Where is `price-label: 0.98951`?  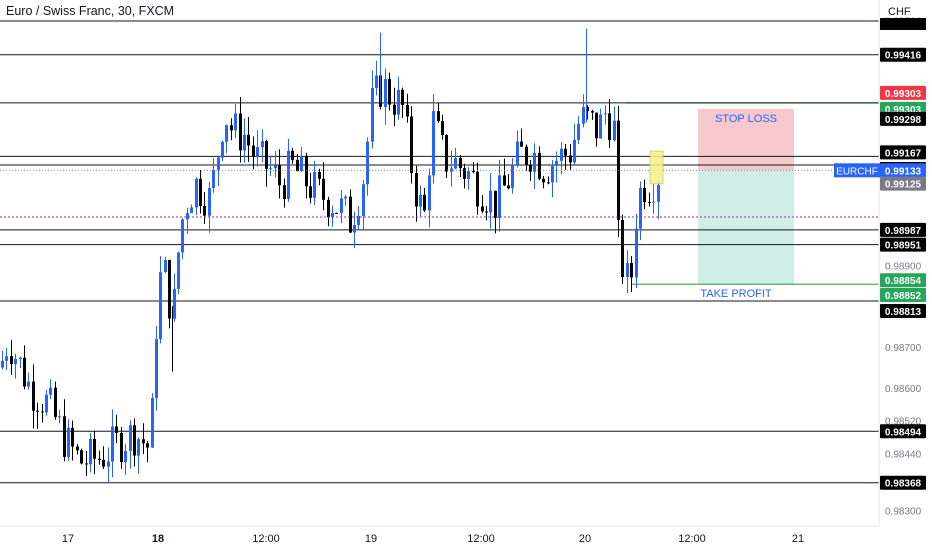 price-label: 0.98951 is located at coordinates (903, 246).